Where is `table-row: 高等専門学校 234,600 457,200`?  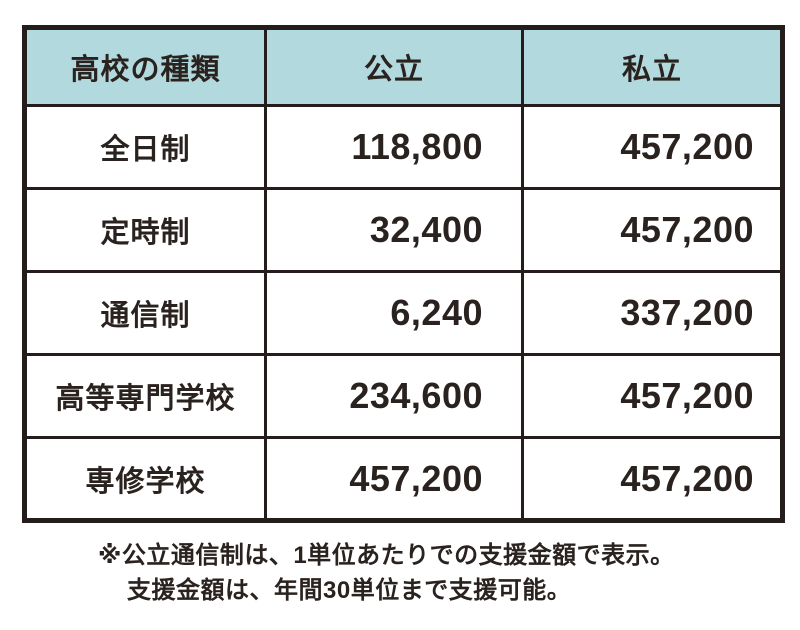
table-row: 高等専門学校 234,600 457,200 is located at coordinates (403, 396).